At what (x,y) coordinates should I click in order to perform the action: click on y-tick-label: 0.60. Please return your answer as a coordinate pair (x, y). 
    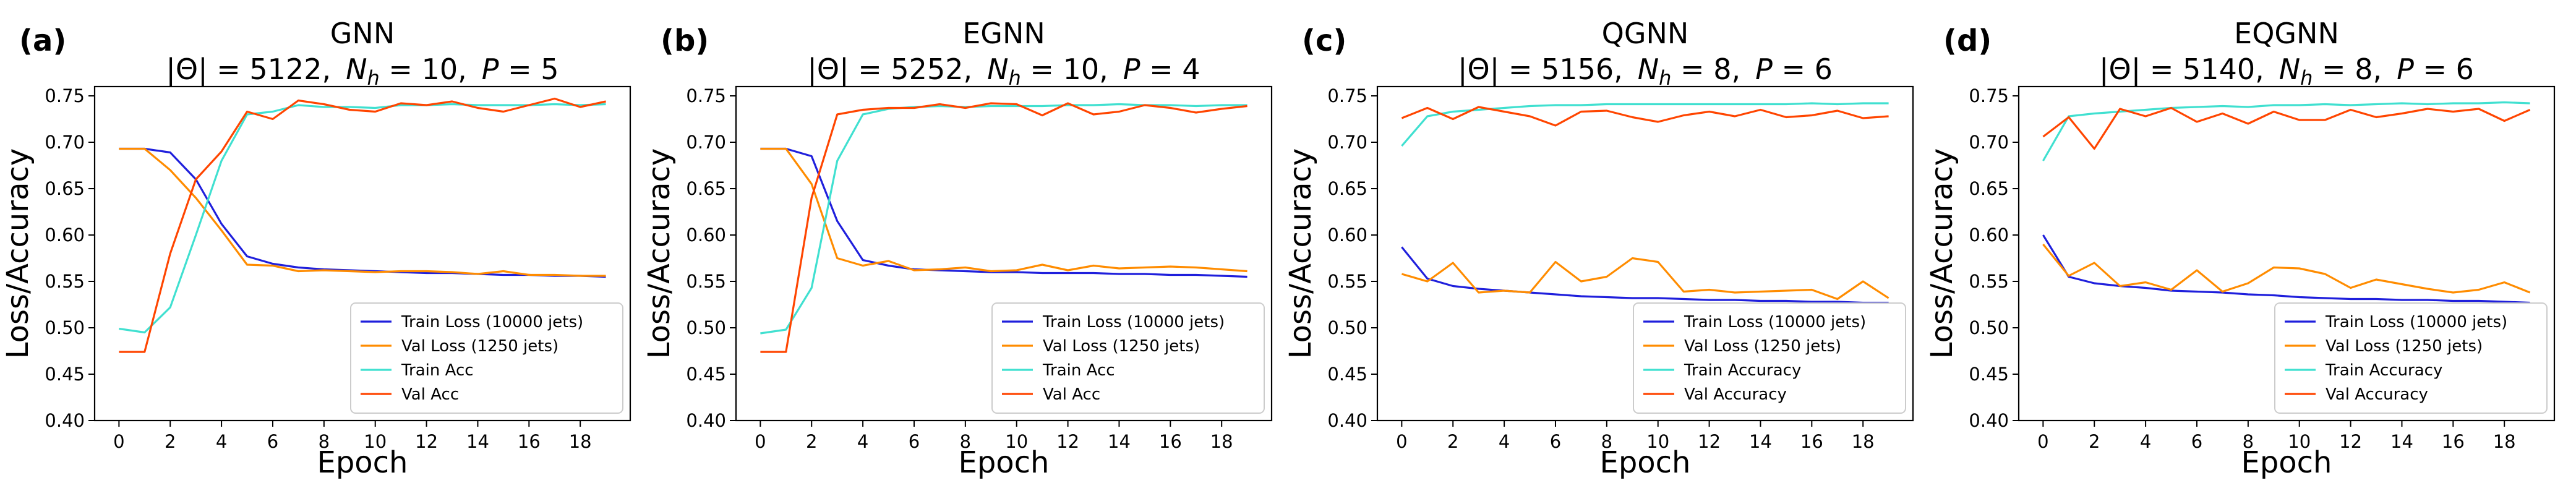
    Looking at the image, I should click on (706, 235).